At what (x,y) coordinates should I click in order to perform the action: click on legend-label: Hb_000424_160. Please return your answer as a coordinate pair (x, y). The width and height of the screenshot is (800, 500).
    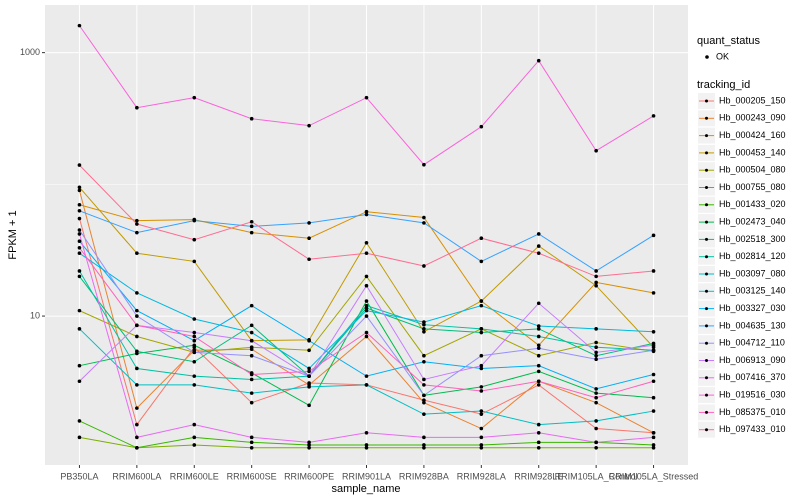
    Looking at the image, I should click on (752, 135).